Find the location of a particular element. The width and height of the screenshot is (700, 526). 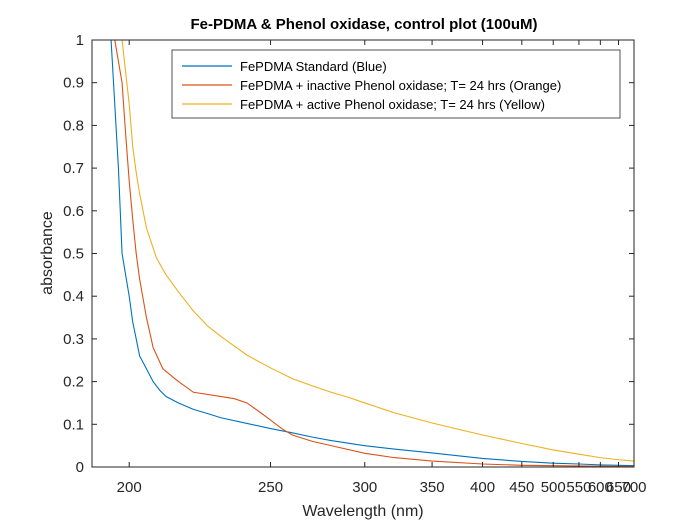

y-tick-label: 0.4 is located at coordinates (73, 296).